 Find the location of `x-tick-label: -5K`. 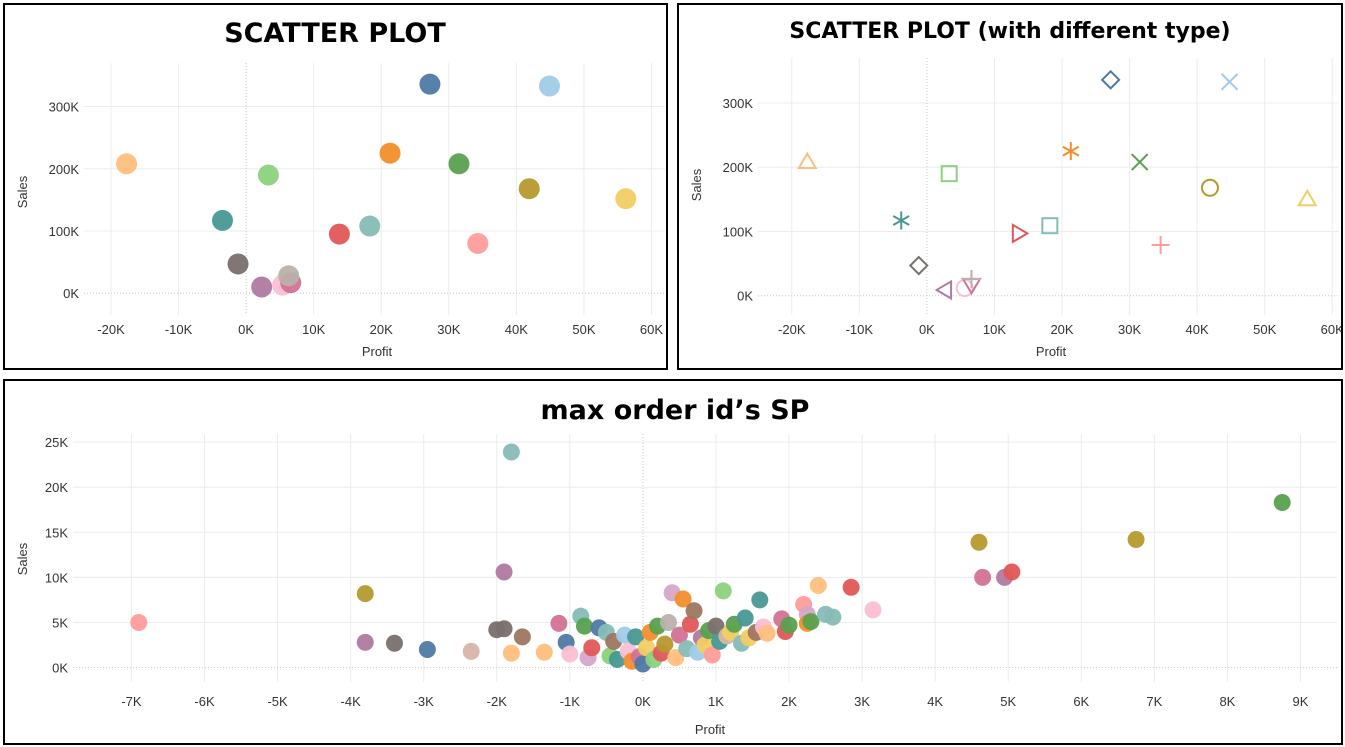

x-tick-label: -5K is located at coordinates (277, 701).